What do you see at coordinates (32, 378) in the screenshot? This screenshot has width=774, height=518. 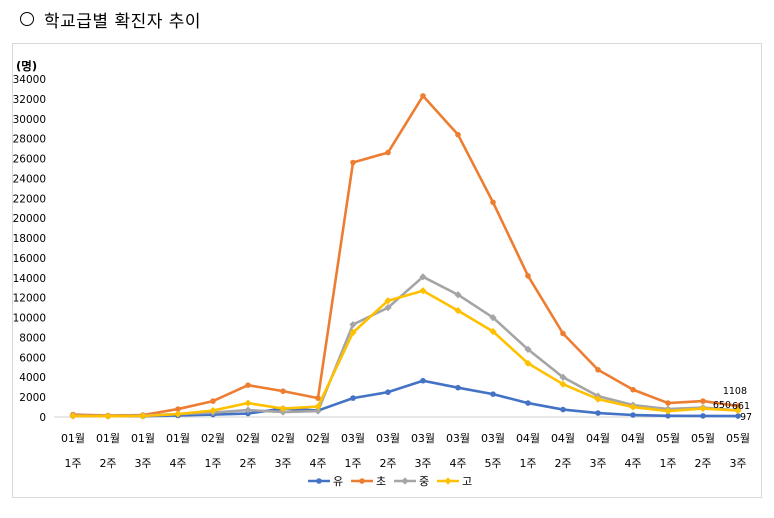 I see `y-tick-label: 4000` at bounding box center [32, 378].